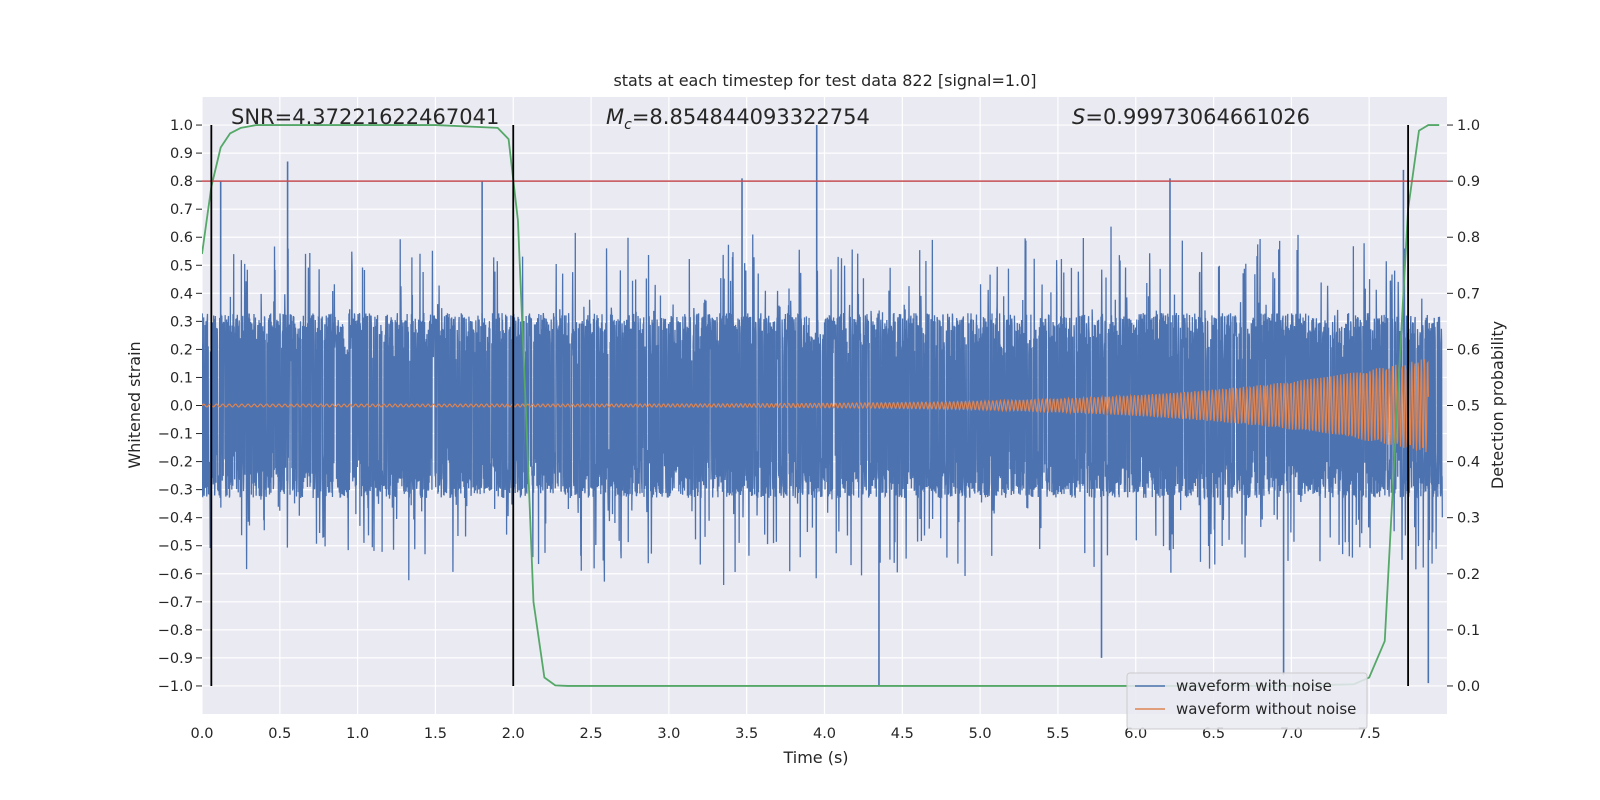  Describe the element at coordinates (181, 238) in the screenshot. I see `y-tick-label: 0.6` at that location.